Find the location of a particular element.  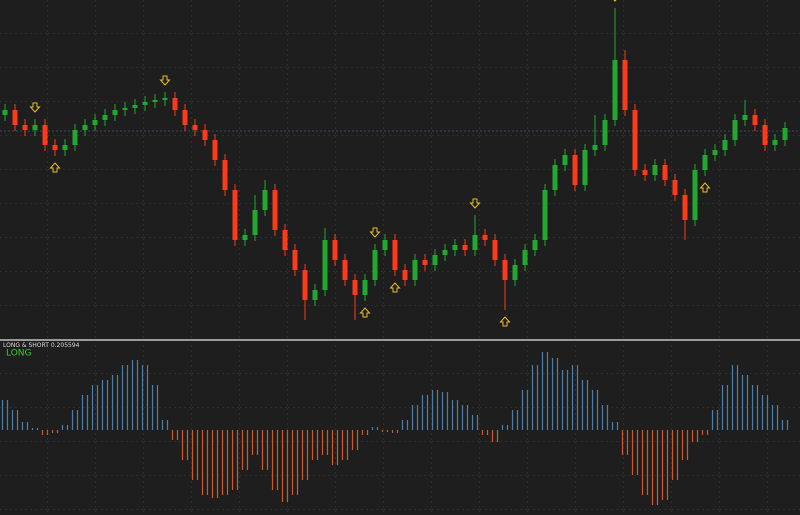

indicator-title: LONG & SHORT 0.205594 is located at coordinates (41, 345).